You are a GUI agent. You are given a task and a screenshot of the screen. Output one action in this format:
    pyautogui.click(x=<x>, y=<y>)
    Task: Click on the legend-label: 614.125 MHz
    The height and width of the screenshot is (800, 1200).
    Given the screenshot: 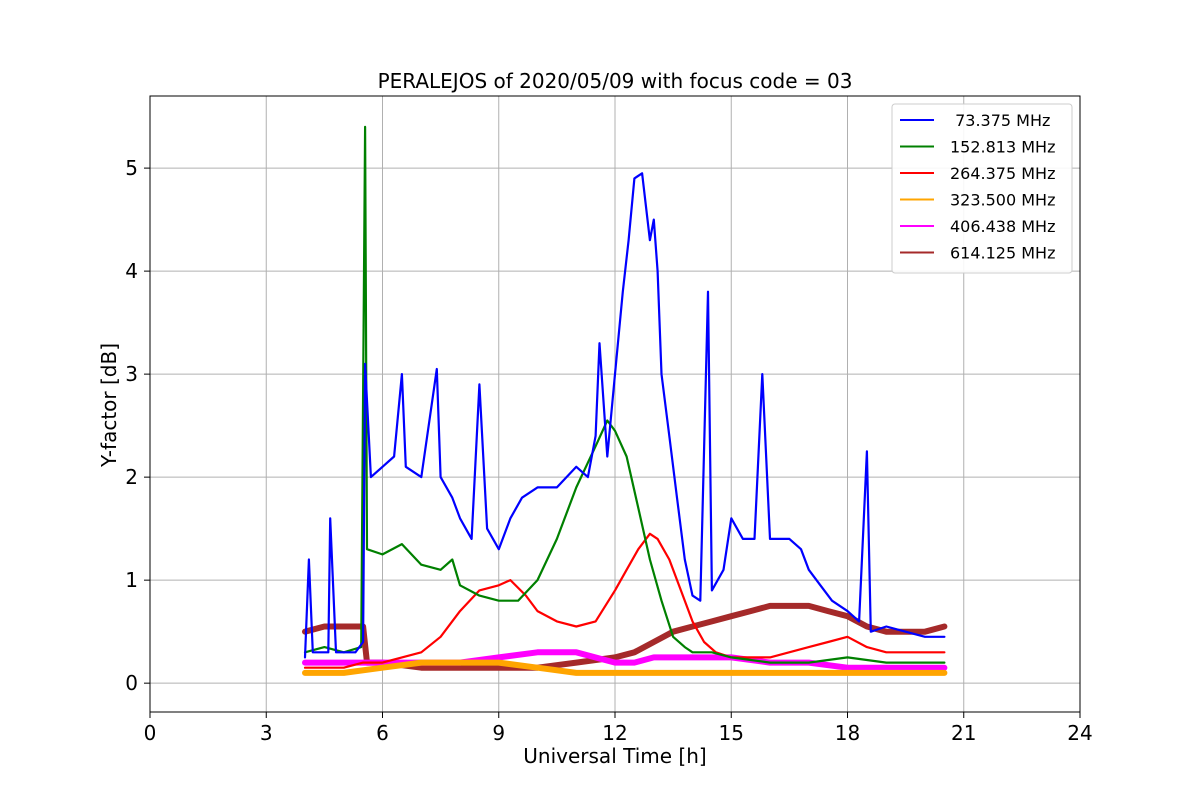 What is the action you would take?
    pyautogui.click(x=1002, y=253)
    